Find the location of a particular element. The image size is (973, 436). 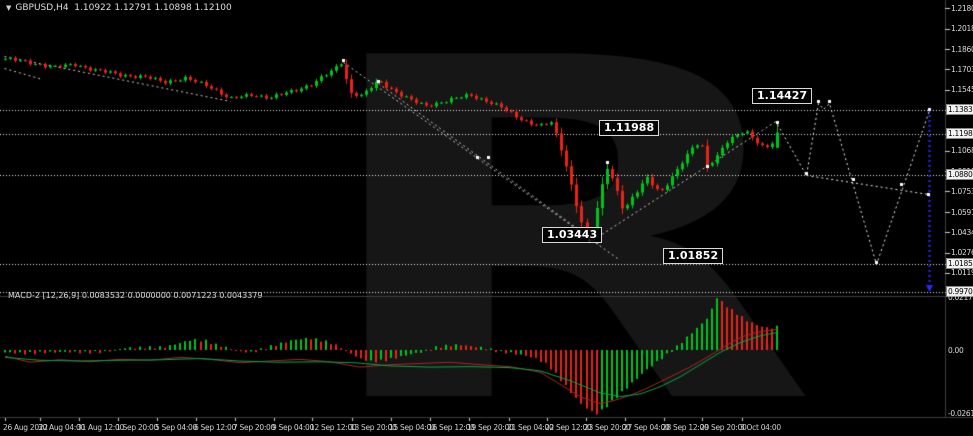

price-annotation-box: 1.11988 is located at coordinates (629, 128).